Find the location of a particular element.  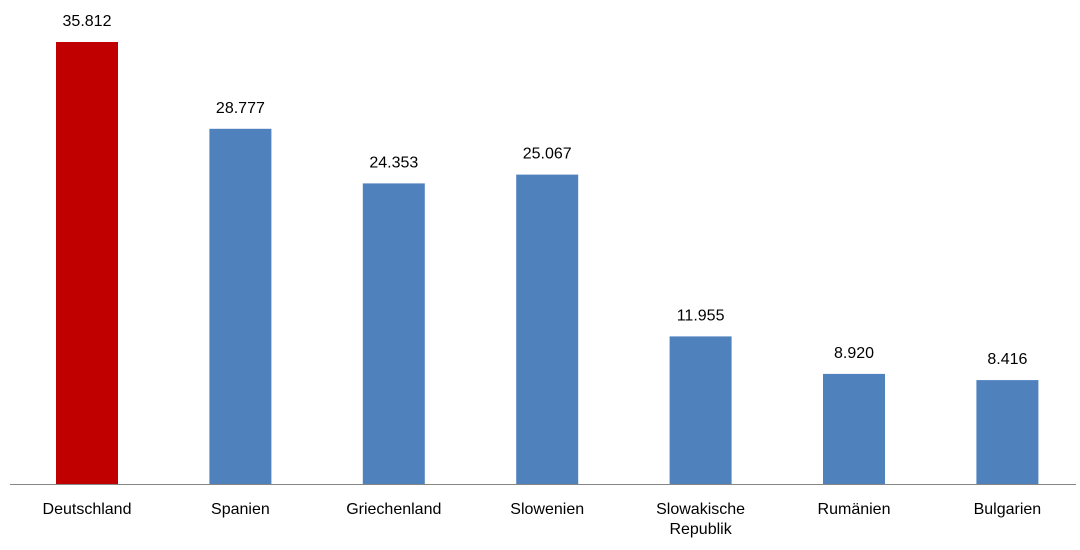

x-tick-label-line: Deutschland is located at coordinates (87, 509).